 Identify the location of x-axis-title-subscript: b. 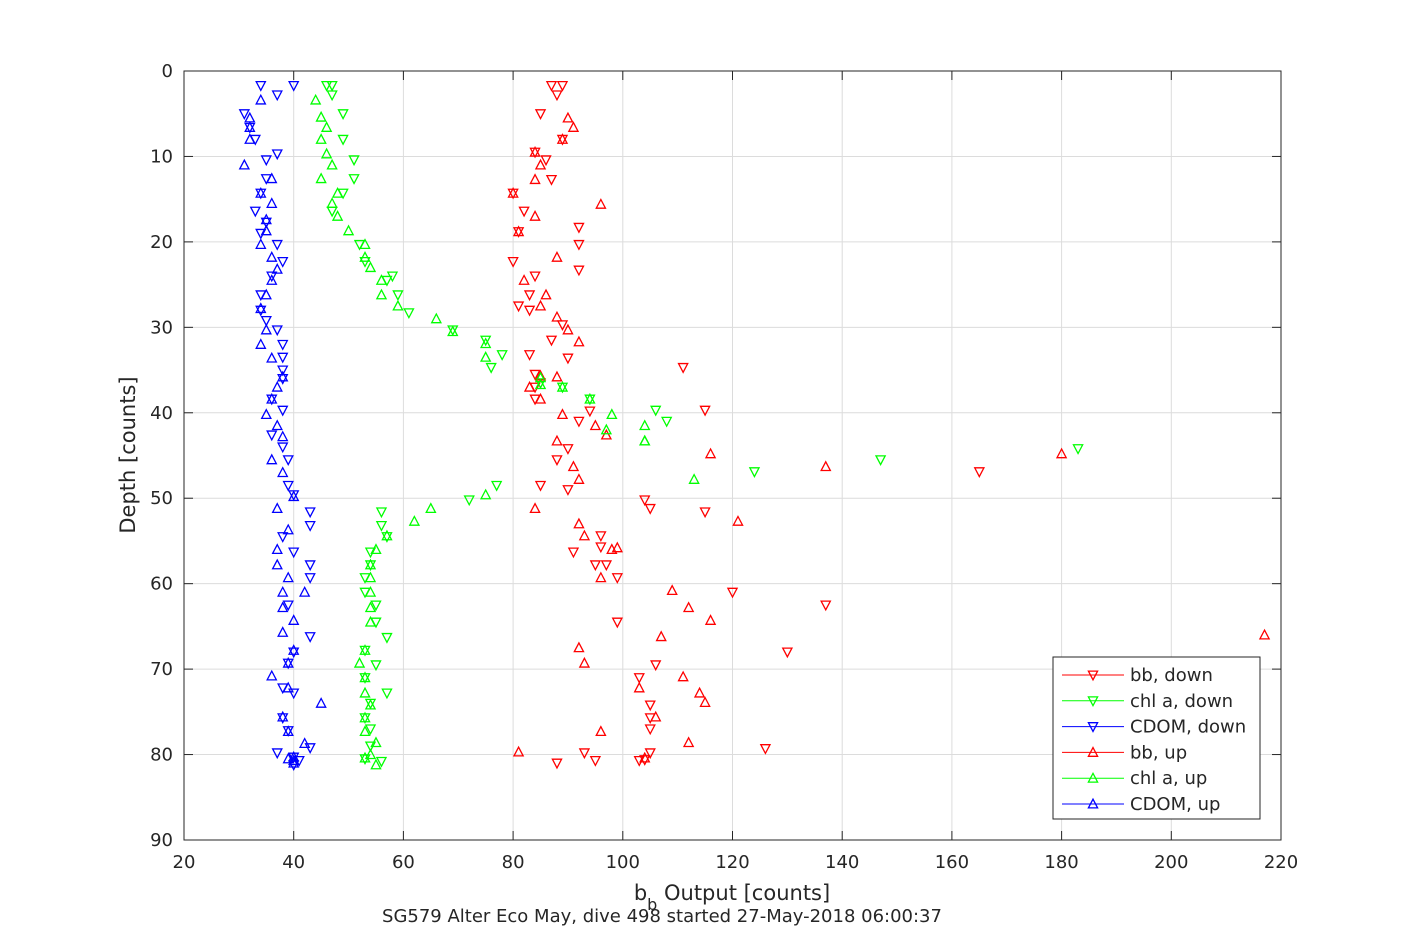
(652, 904).